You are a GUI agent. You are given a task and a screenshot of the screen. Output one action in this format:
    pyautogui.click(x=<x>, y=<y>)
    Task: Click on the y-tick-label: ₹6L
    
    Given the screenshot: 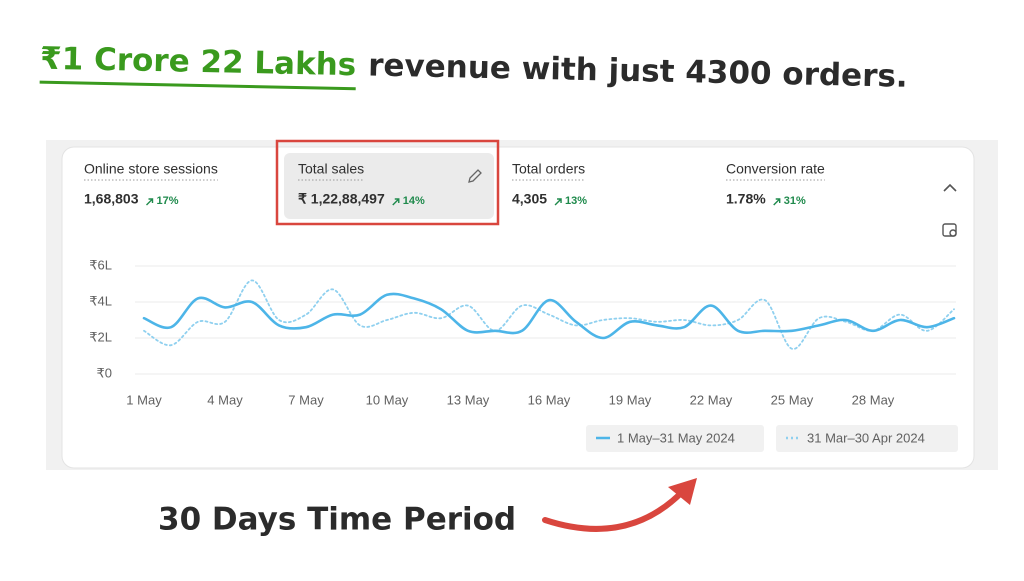 What is the action you would take?
    pyautogui.click(x=100, y=264)
    